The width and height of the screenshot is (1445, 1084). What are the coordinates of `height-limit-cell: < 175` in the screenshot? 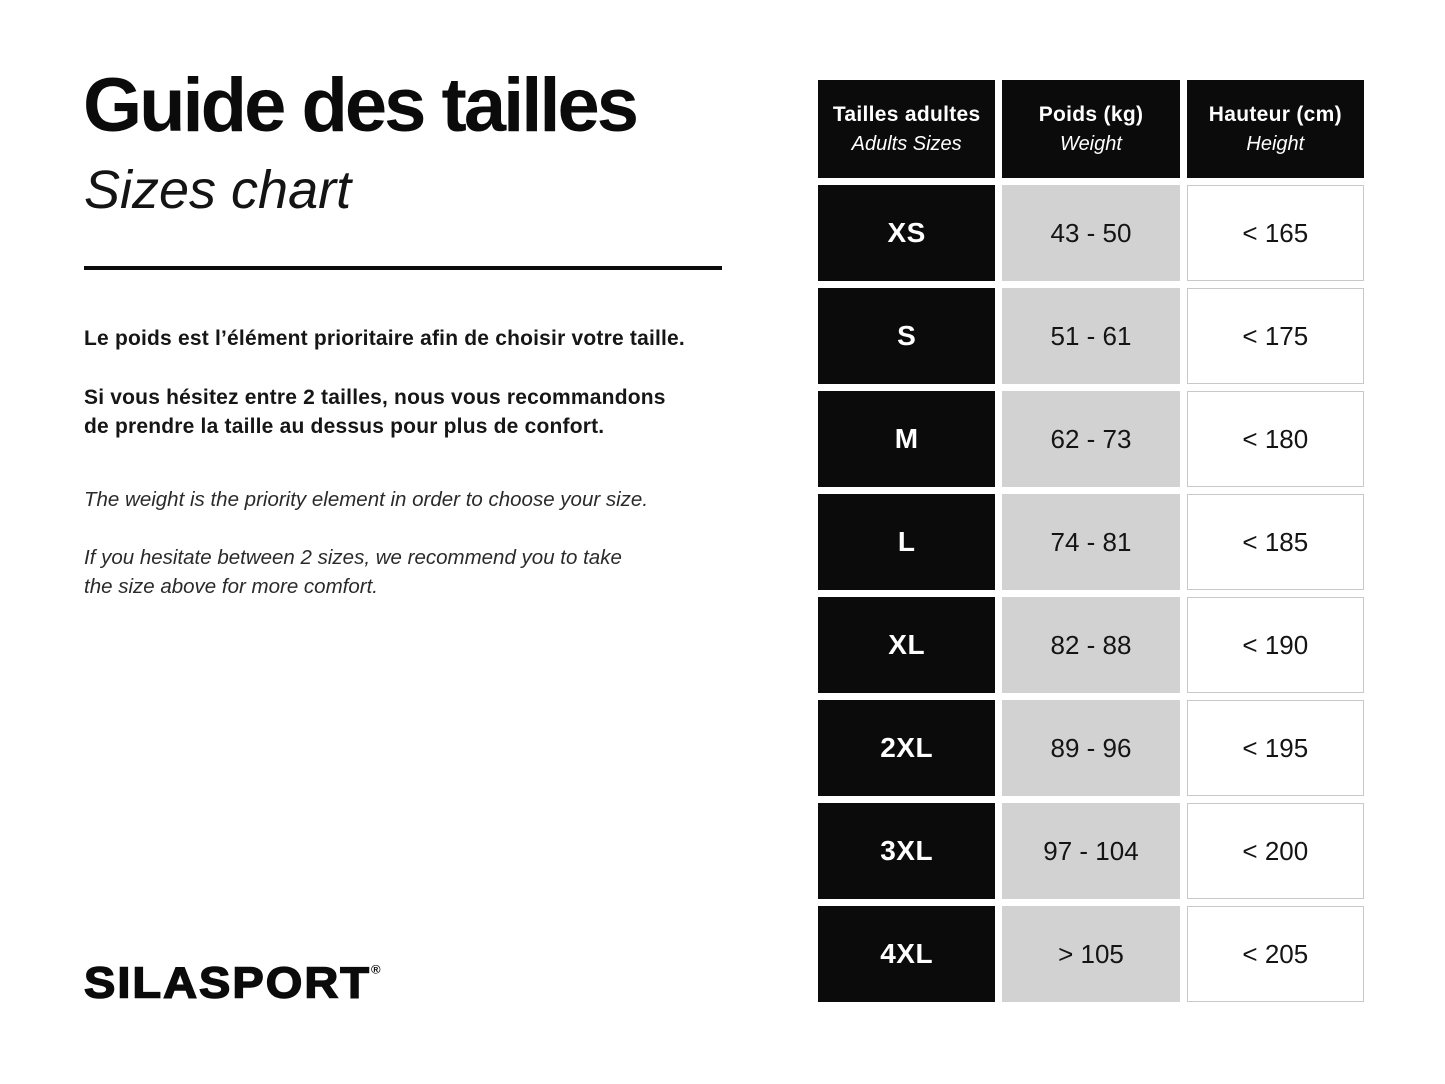 It's located at (1275, 336).